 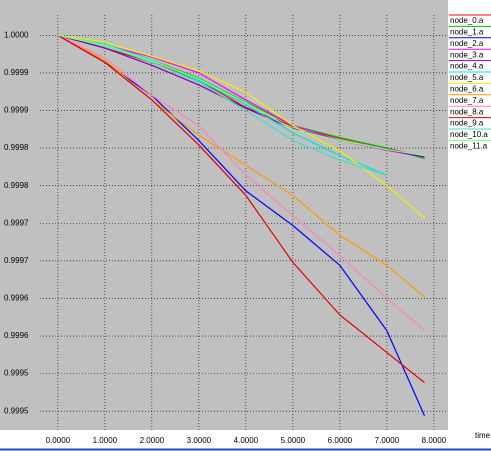 I want to click on x-tick-label: 1.0000, so click(x=105, y=440).